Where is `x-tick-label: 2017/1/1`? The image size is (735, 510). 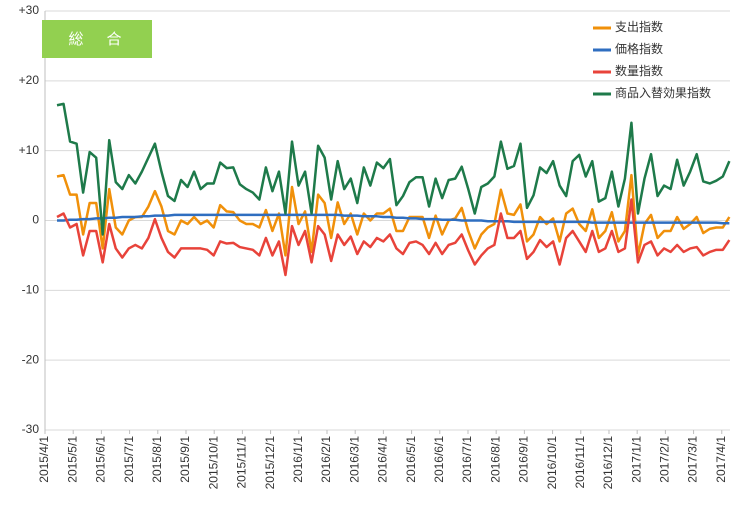
x-tick-label: 2017/1/1 is located at coordinates (636, 459).